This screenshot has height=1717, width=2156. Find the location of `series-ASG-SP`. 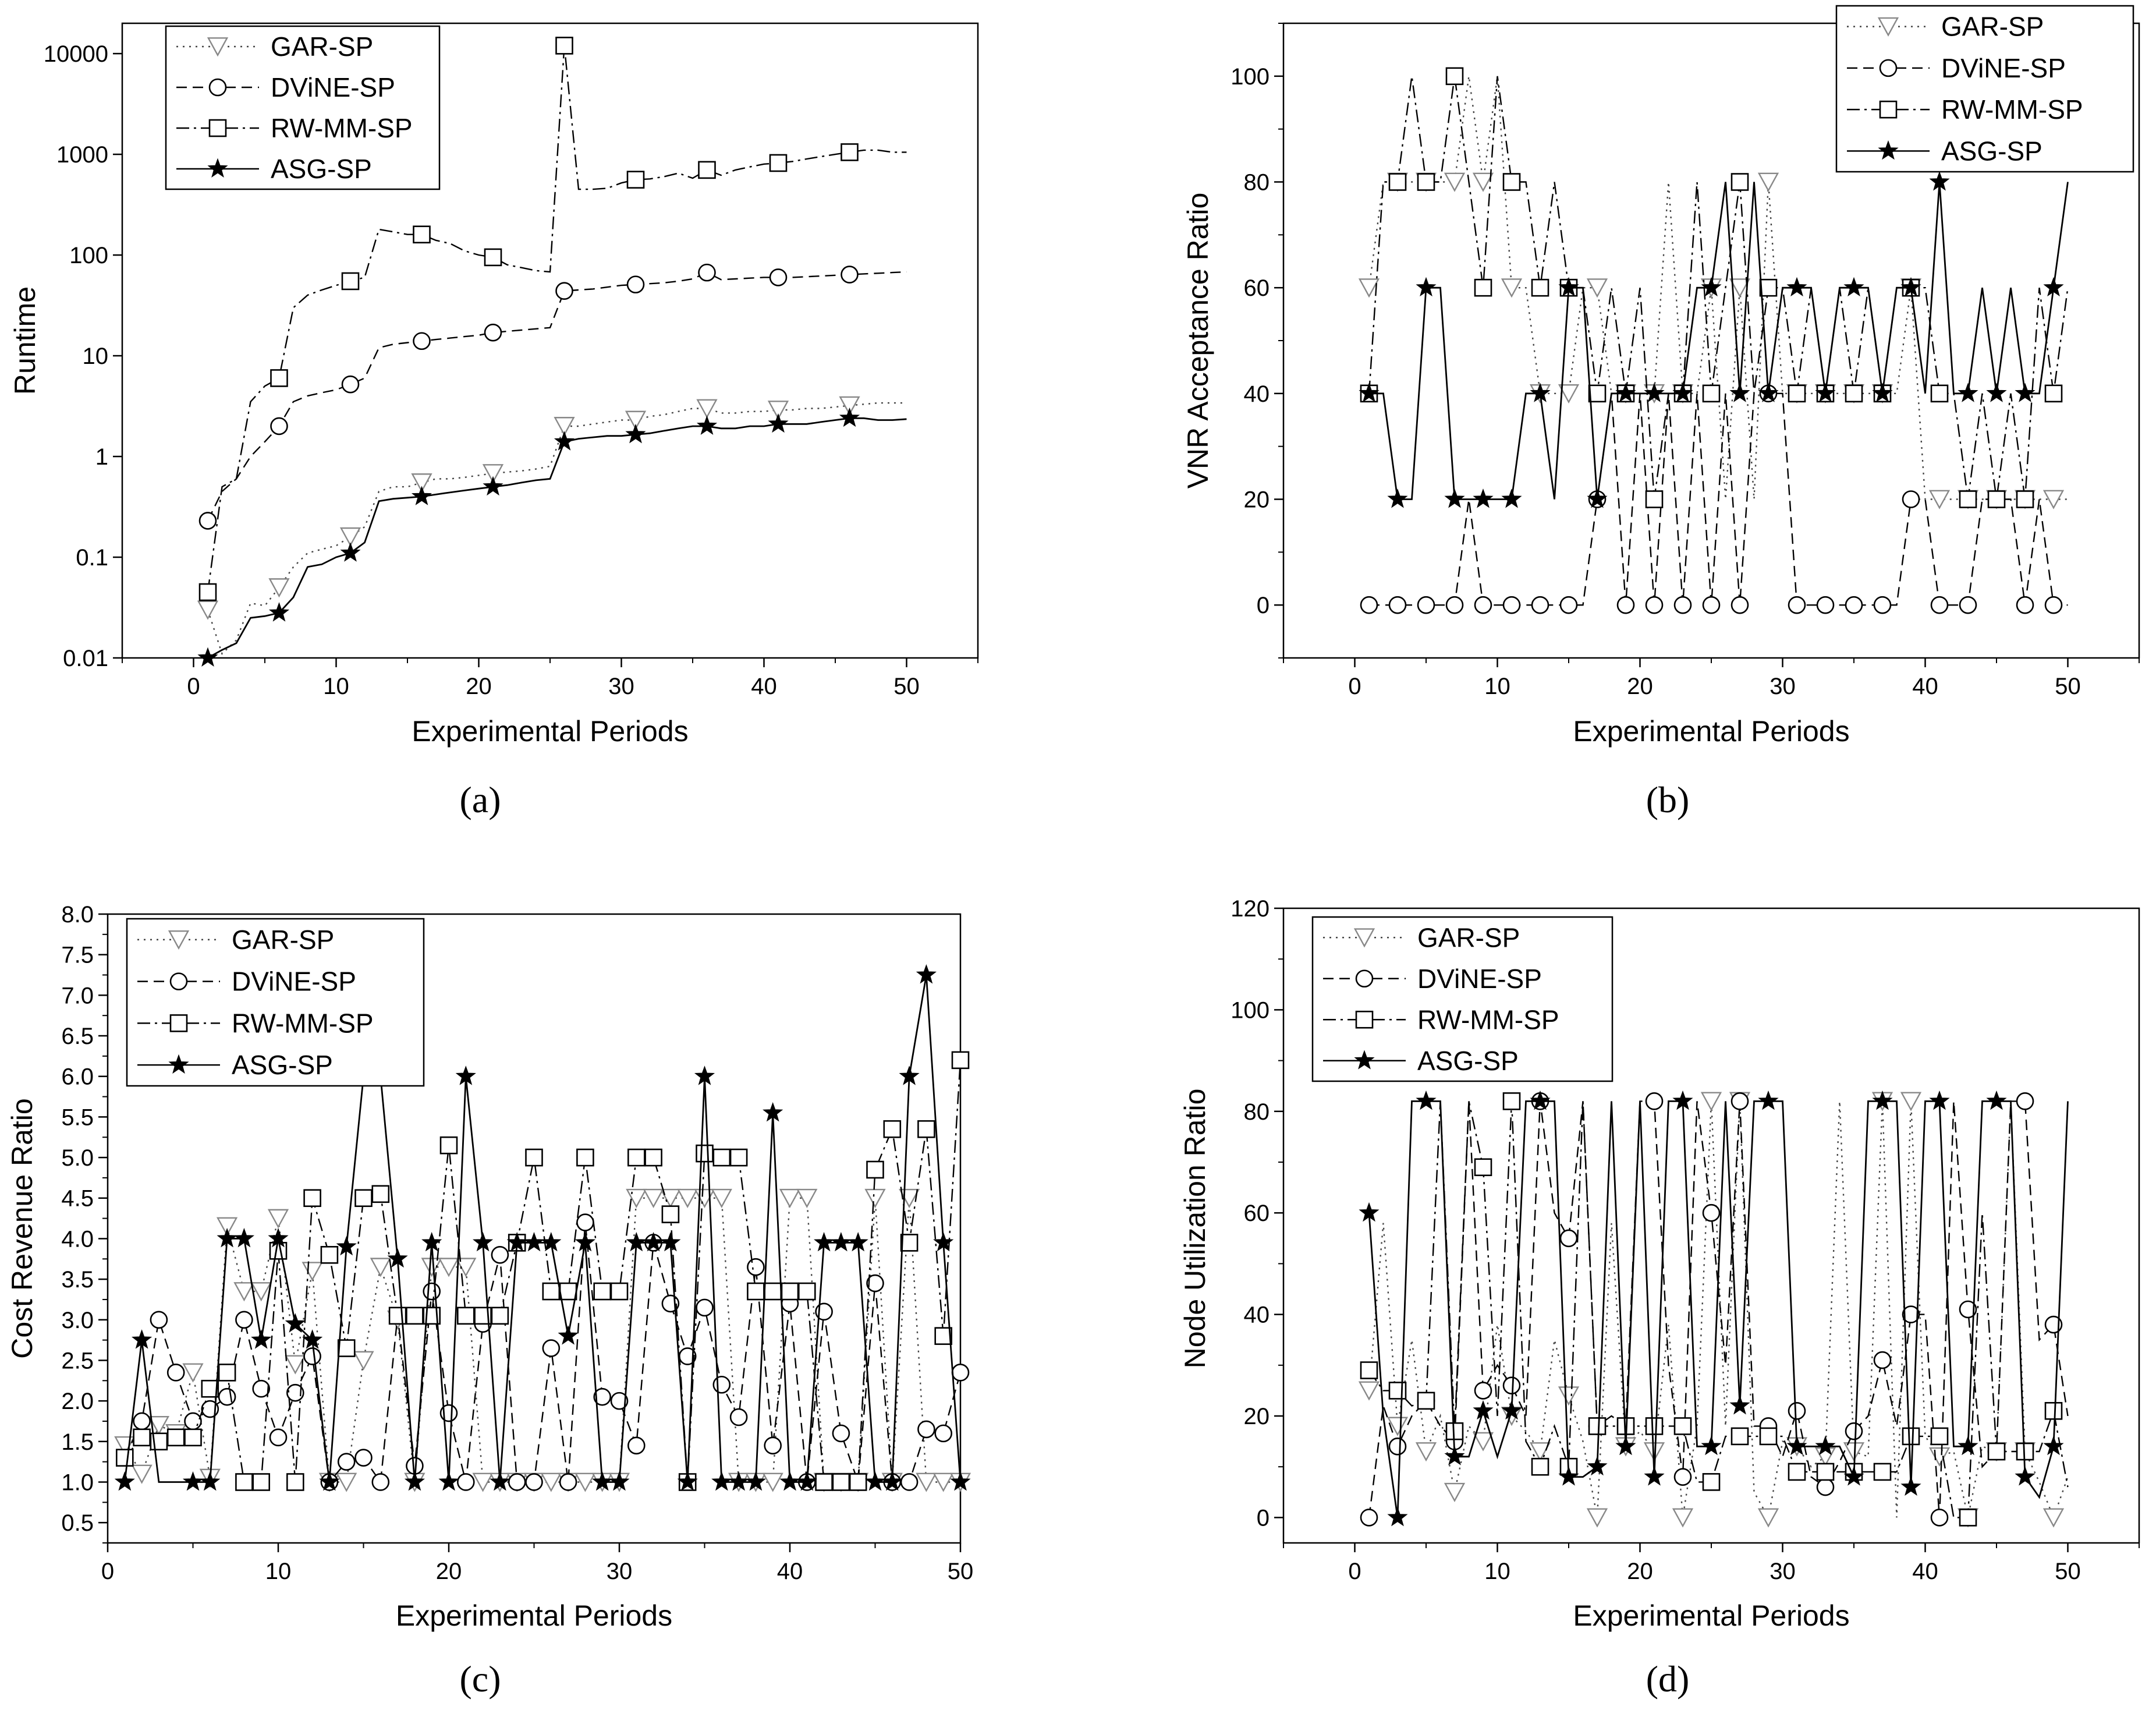

series-ASG-SP is located at coordinates (552, 537).